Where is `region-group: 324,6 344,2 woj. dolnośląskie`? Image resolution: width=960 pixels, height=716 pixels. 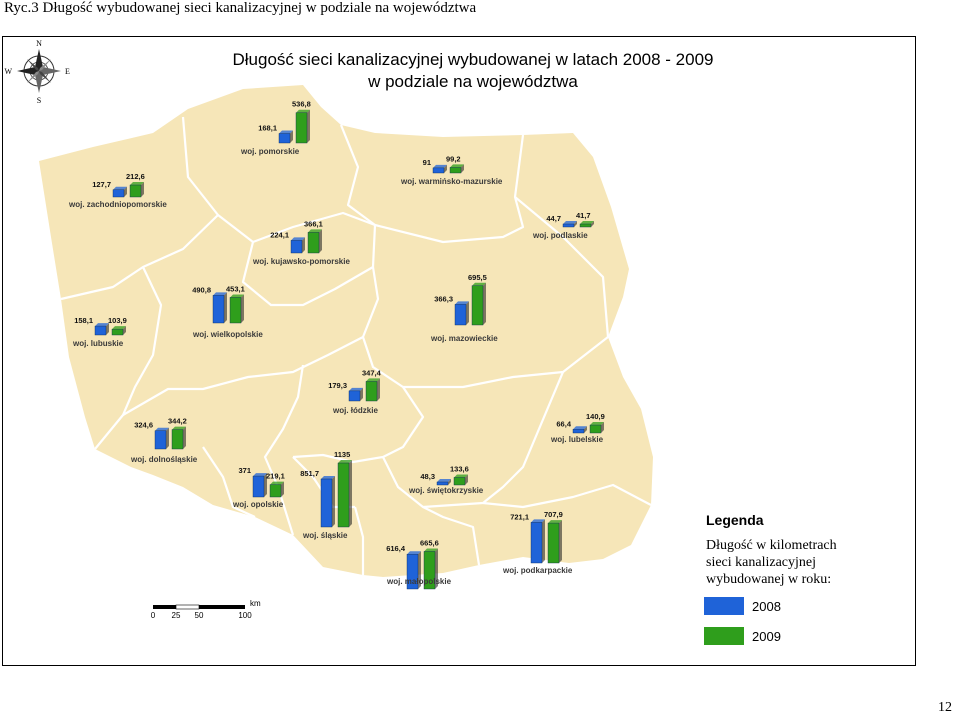 region-group: 324,6 344,2 woj. dolnośląskie is located at coordinates (164, 440).